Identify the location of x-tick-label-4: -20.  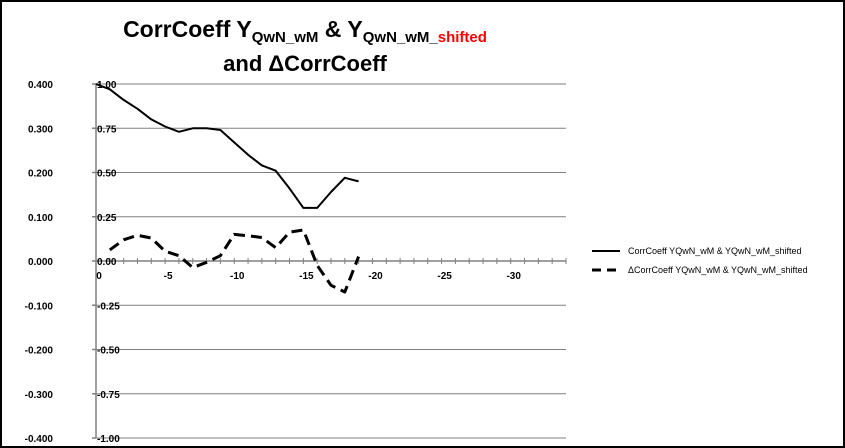
(375, 276).